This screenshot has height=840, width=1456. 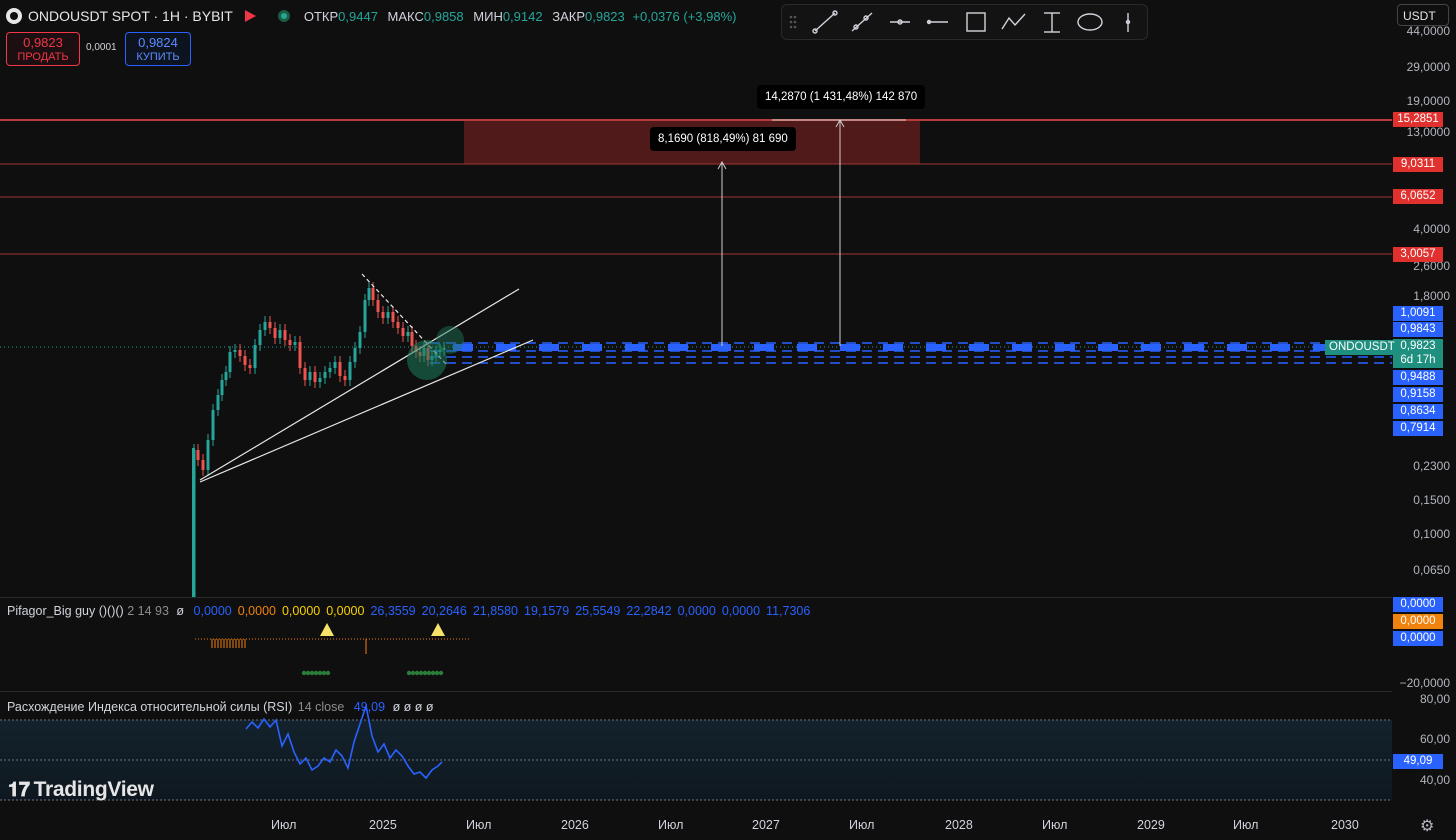 What do you see at coordinates (568, 16) in the screenshot?
I see `ohlc-close-key: ЗАКР` at bounding box center [568, 16].